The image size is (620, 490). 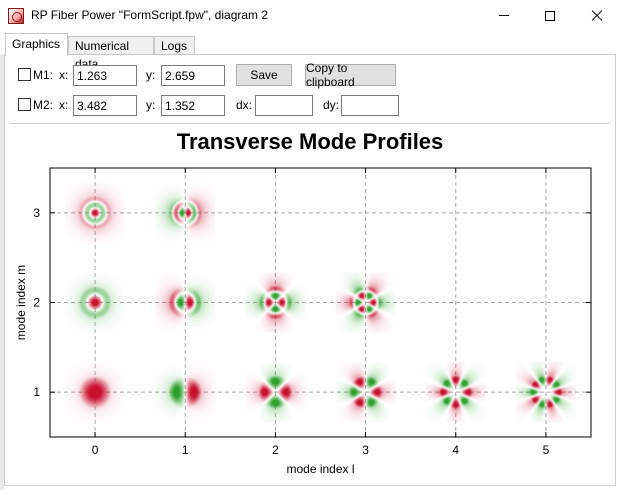 I want to click on chart-title: Transverse Mode Profiles, so click(x=310, y=141).